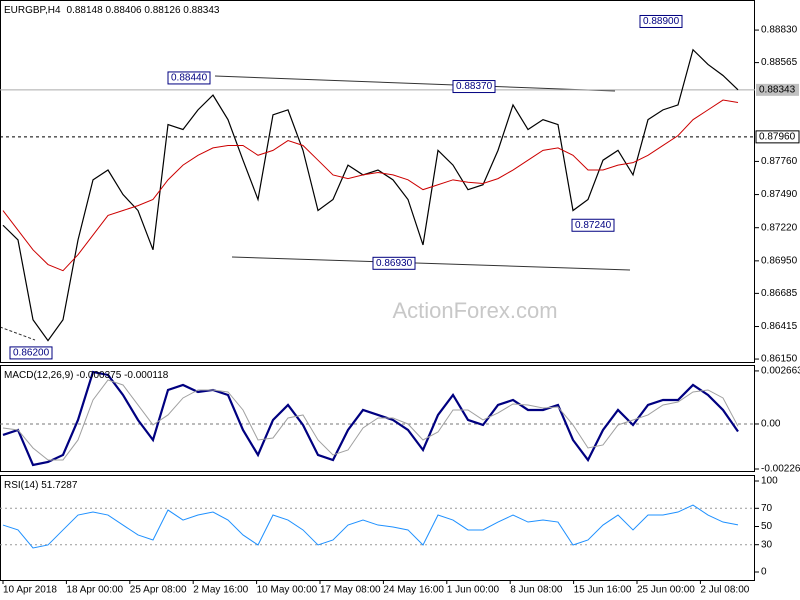 Image resolution: width=800 pixels, height=600 pixels. I want to click on x-tick-label: 17 May 08:00, so click(350, 590).